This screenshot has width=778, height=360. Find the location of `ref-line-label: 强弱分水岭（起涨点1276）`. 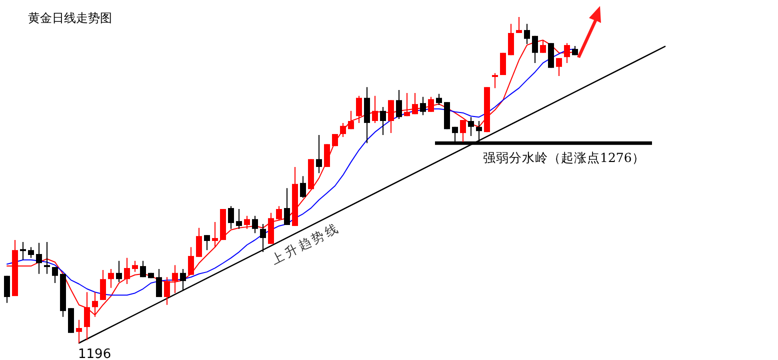

ref-line-label: 强弱分水岭（起涨点1276） is located at coordinates (564, 158).